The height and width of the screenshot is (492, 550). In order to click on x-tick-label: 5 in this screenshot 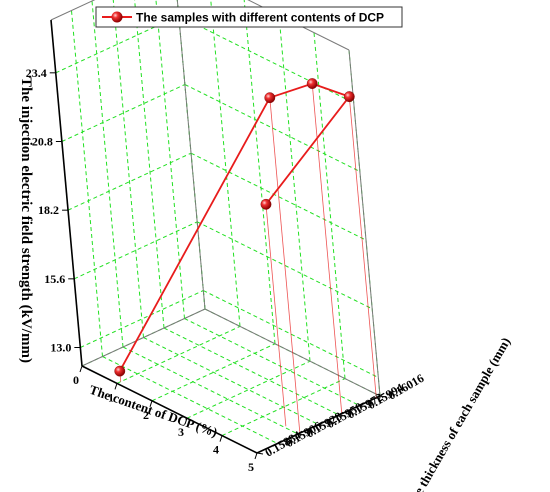, I will do `click(251, 467)`.